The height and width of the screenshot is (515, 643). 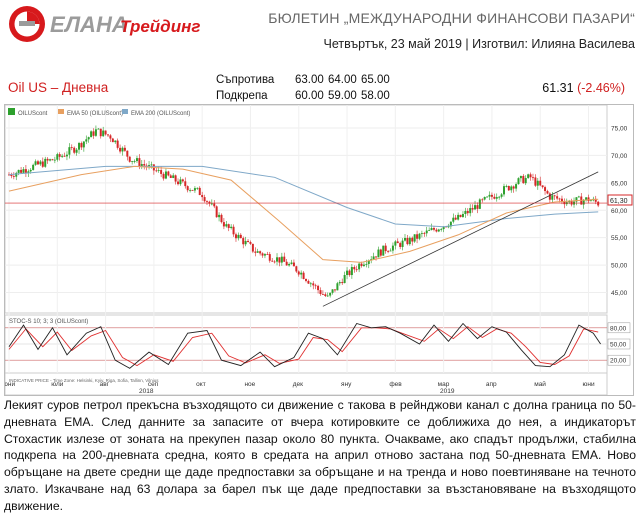 I want to click on month-label: юни, so click(x=10, y=384).